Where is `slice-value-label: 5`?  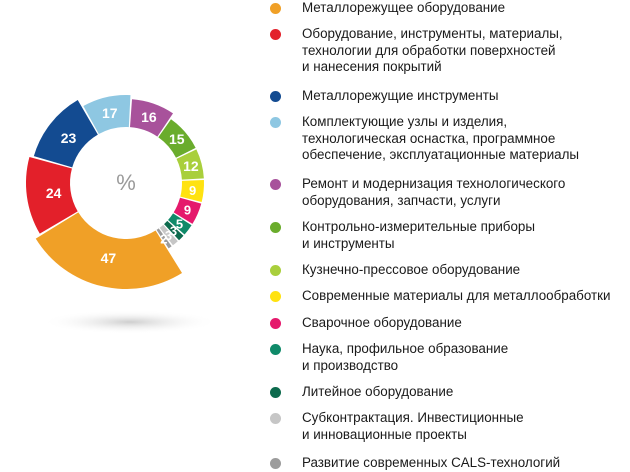
slice-value-label: 5 is located at coordinates (179, 223).